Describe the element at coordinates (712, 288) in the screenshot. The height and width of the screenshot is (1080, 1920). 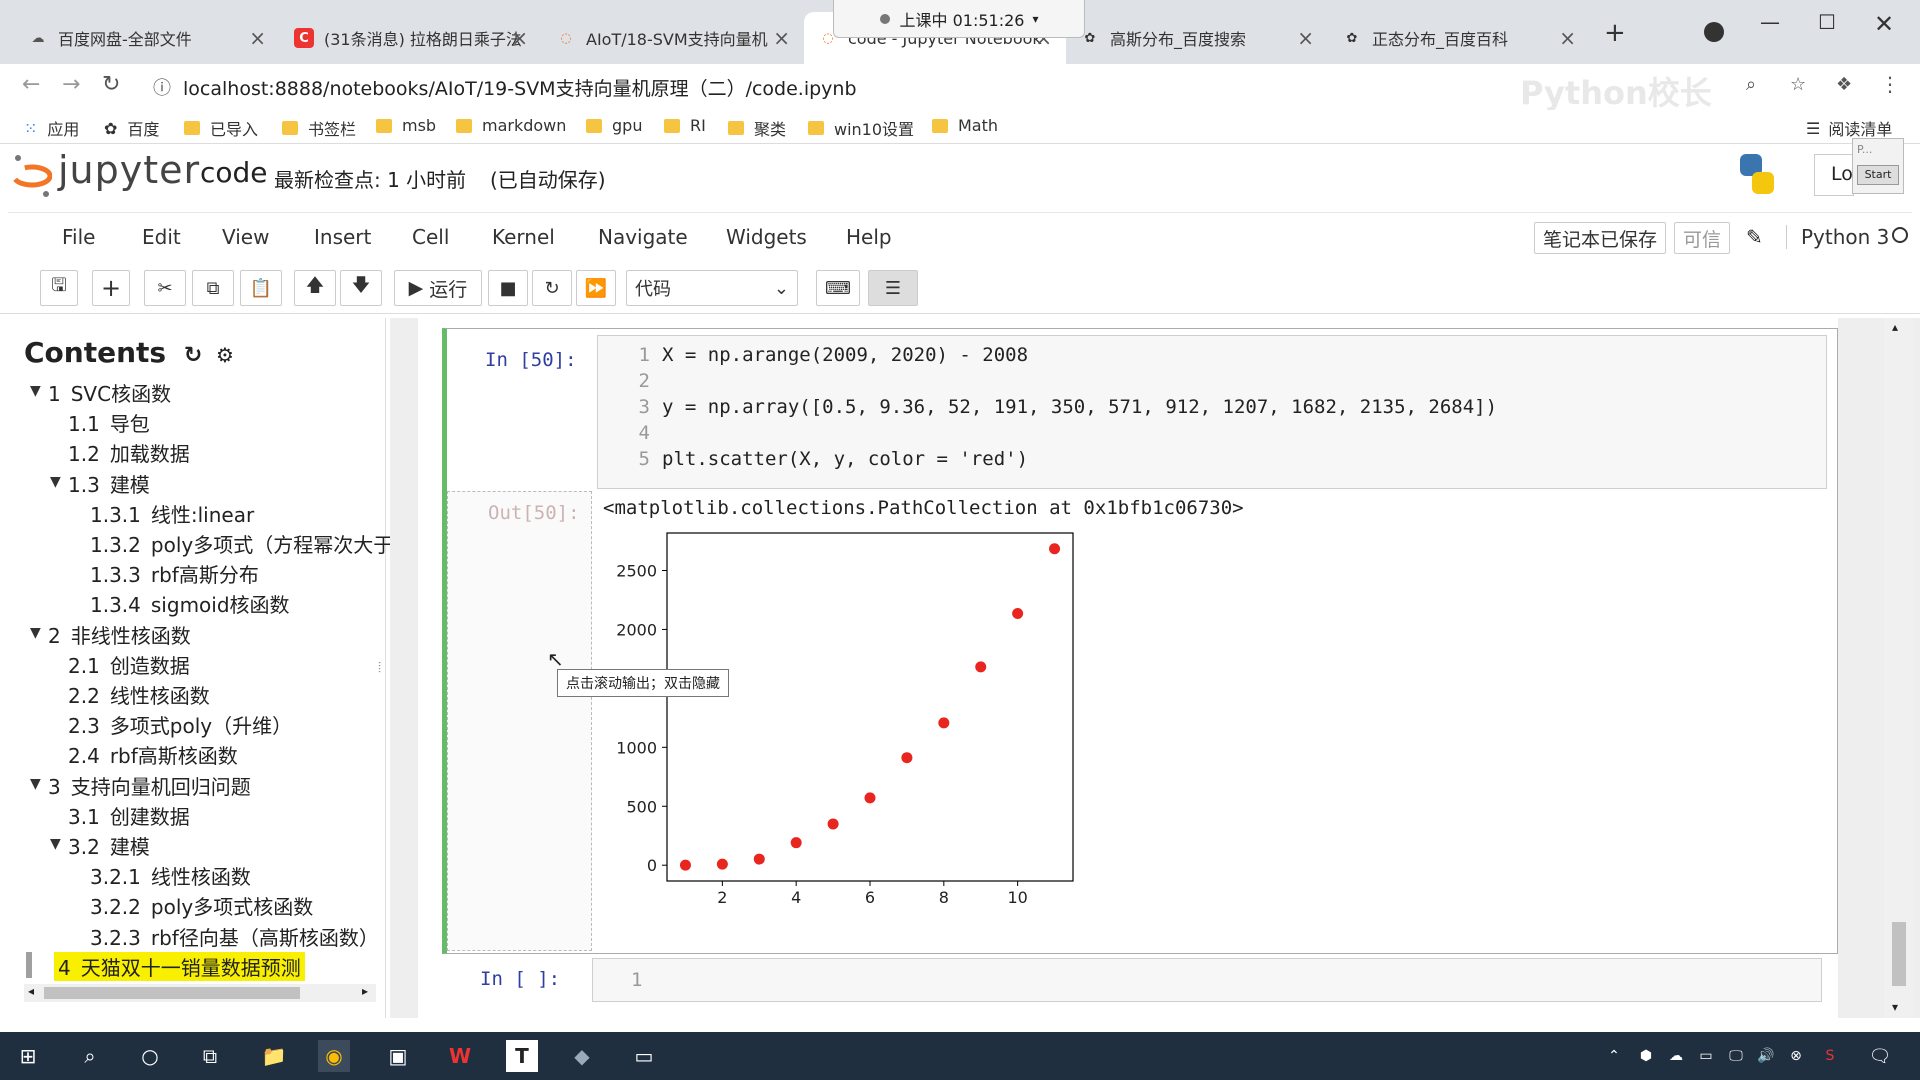
I see `cell-type-select: 代码 ⌄` at that location.